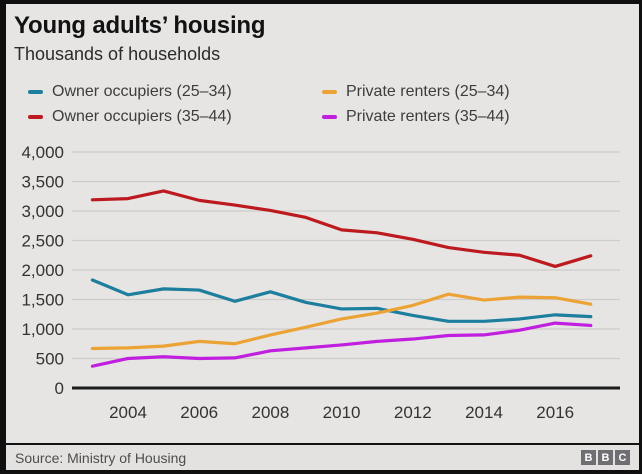 The height and width of the screenshot is (474, 642). Describe the element at coordinates (128, 412) in the screenshot. I see `x-axis-tick-label: 2004` at that location.